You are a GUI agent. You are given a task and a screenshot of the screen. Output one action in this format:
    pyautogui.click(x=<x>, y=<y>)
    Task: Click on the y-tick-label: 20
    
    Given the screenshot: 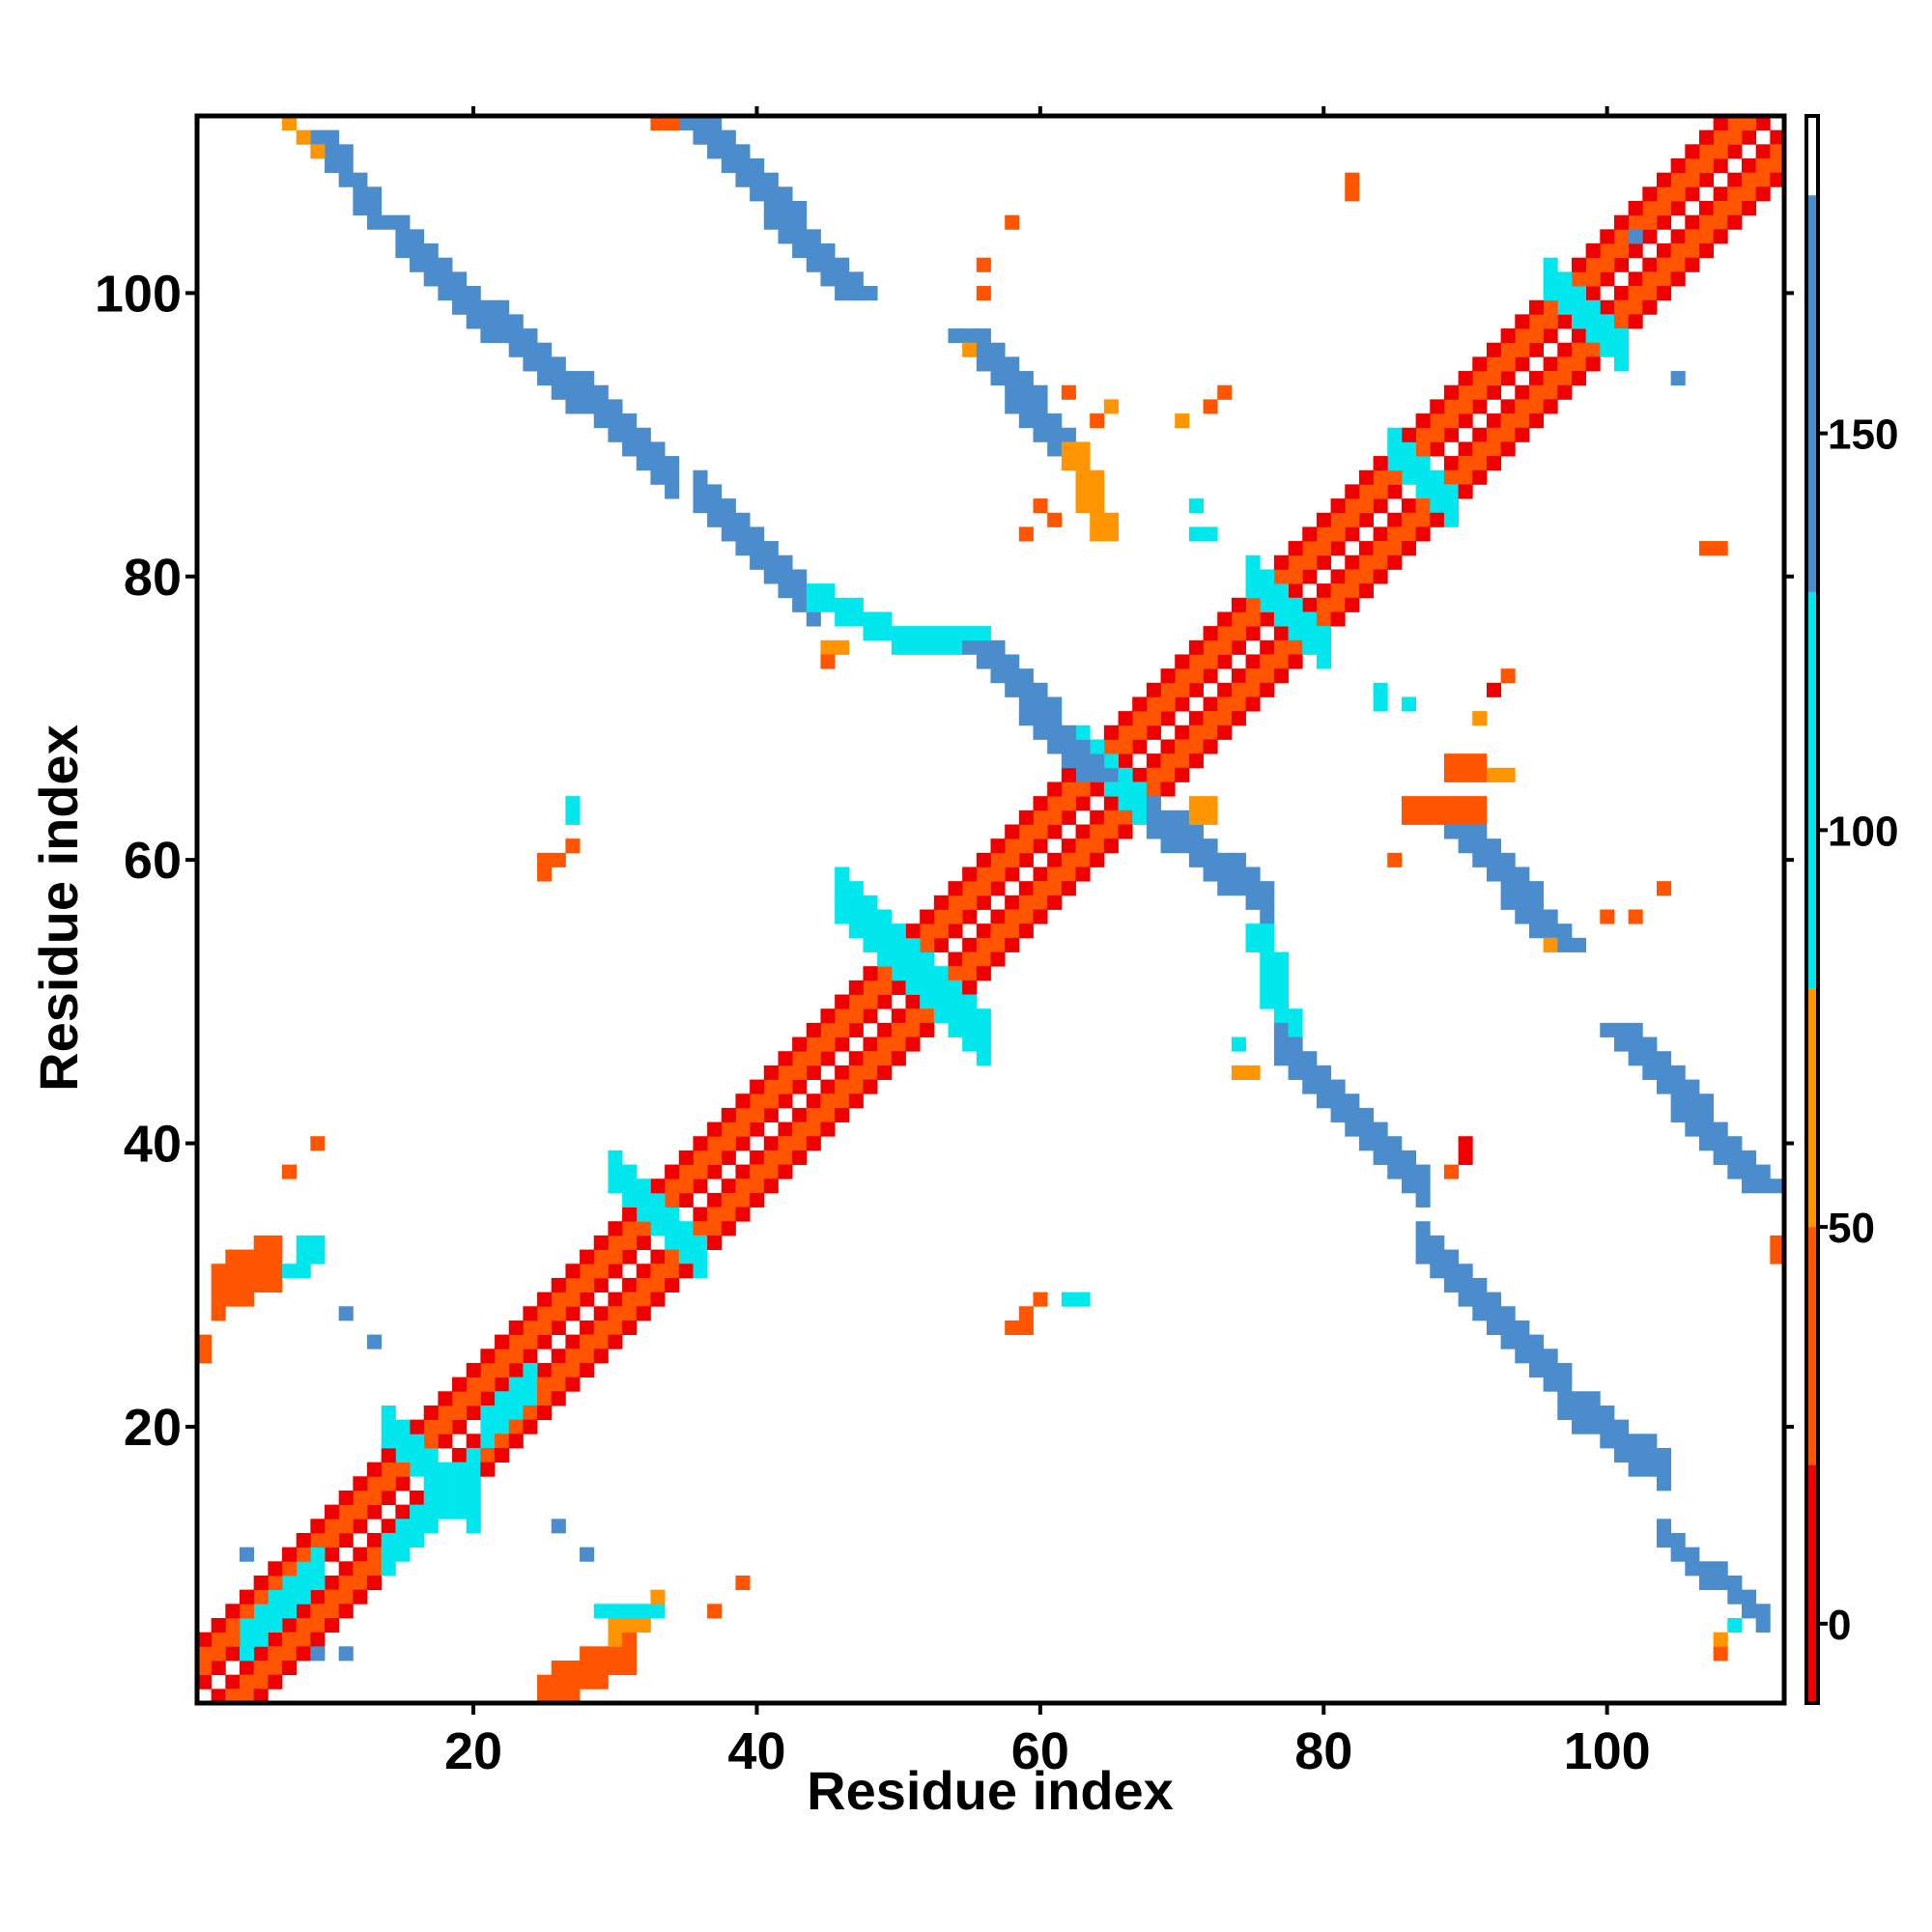 What is the action you would take?
    pyautogui.click(x=153, y=1428)
    